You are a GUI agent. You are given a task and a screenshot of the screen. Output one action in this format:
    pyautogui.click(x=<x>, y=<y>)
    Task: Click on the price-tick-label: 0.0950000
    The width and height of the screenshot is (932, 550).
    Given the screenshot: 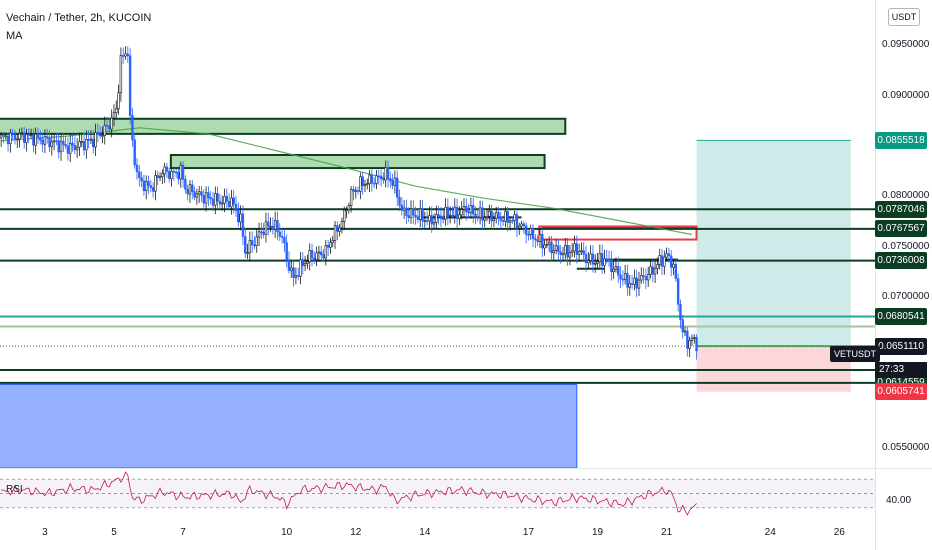 What is the action you would take?
    pyautogui.click(x=906, y=45)
    